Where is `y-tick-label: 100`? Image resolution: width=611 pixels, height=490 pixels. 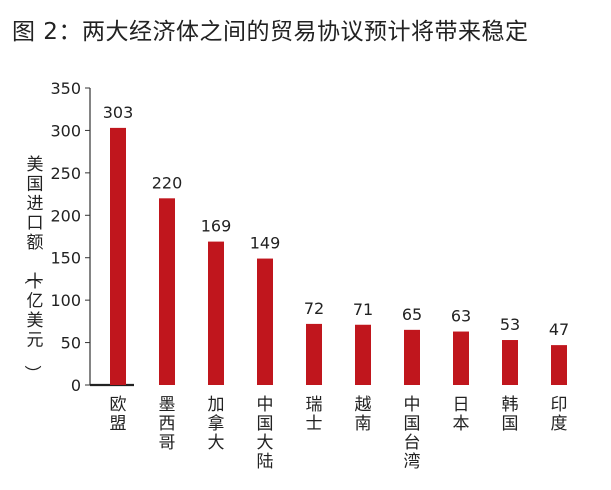 y-tick-label: 100 is located at coordinates (65, 300).